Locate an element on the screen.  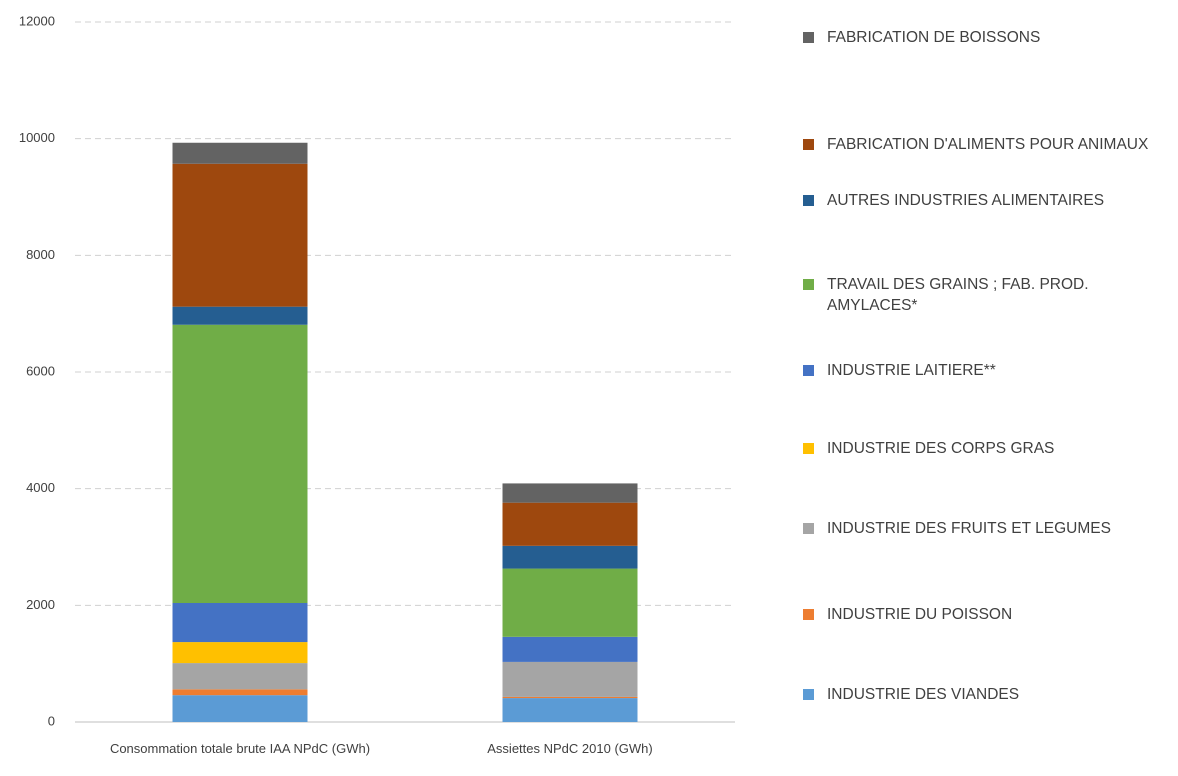
legend-item: INDUSTRIE DU POISSON is located at coordinates (988, 614).